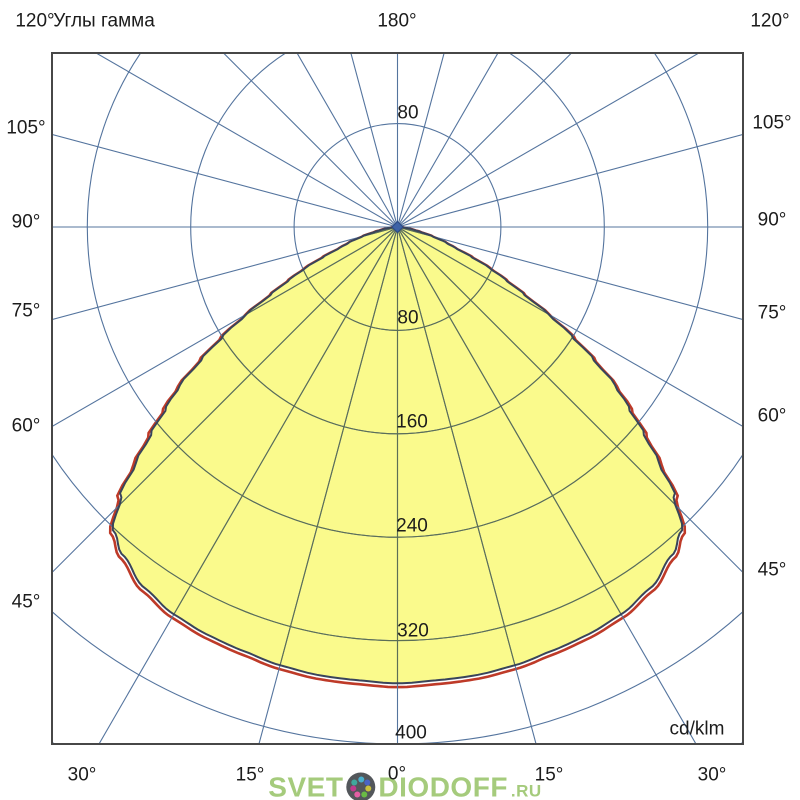  What do you see at coordinates (697, 729) in the screenshot?
I see `unit-label: cd/klm` at bounding box center [697, 729].